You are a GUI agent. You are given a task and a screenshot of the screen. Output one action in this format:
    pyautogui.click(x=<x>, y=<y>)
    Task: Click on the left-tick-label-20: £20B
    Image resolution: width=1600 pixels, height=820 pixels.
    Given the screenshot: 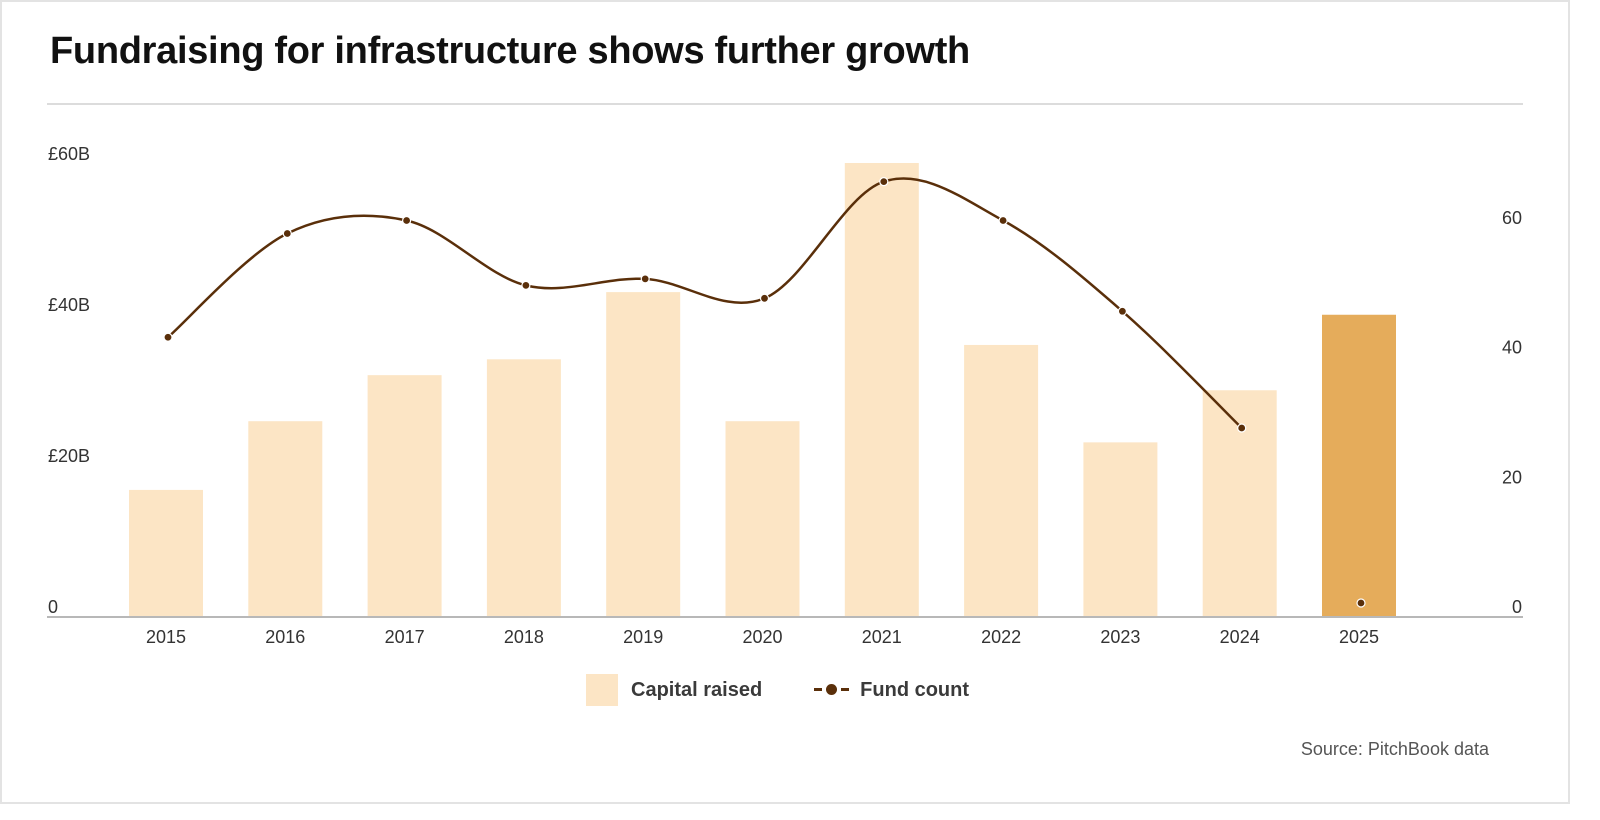 What is the action you would take?
    pyautogui.click(x=69, y=456)
    